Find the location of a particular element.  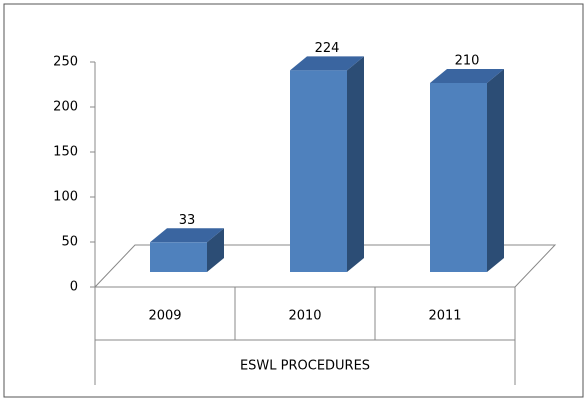

y-tick-label: 100 is located at coordinates (65, 197).